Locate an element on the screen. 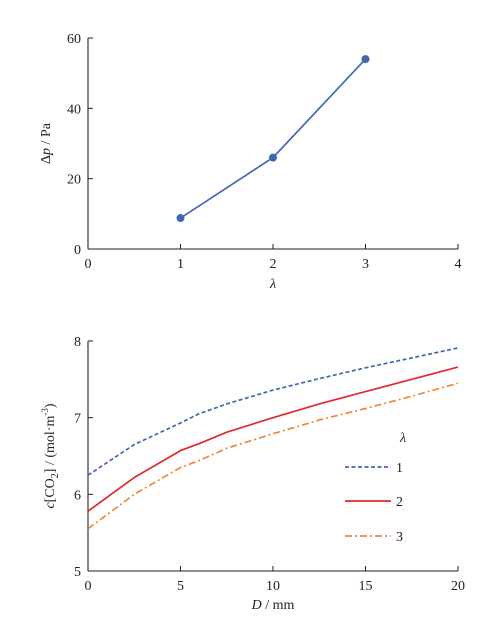 Image resolution: width=502 pixels, height=620 pixels. chart2-x-axis-label: D / mm is located at coordinates (273, 605).